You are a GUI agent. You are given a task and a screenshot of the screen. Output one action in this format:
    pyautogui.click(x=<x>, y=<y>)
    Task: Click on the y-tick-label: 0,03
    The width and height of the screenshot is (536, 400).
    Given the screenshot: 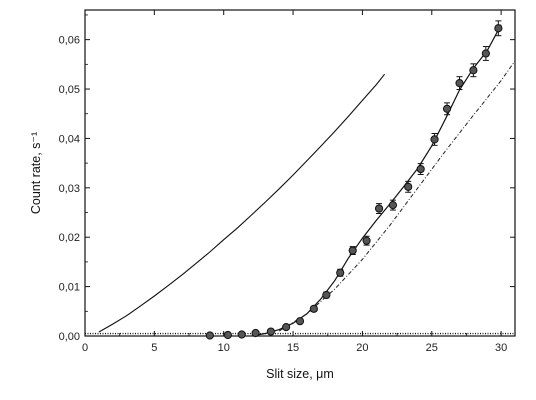 What is the action you would take?
    pyautogui.click(x=69, y=189)
    